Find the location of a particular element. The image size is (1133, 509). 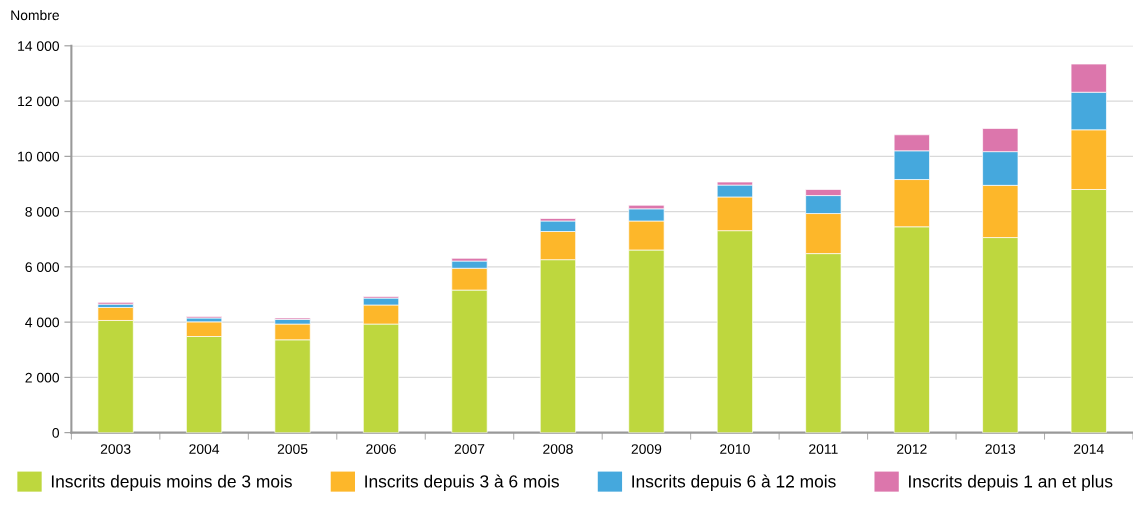

x-tick-label: 2011 is located at coordinates (823, 449).